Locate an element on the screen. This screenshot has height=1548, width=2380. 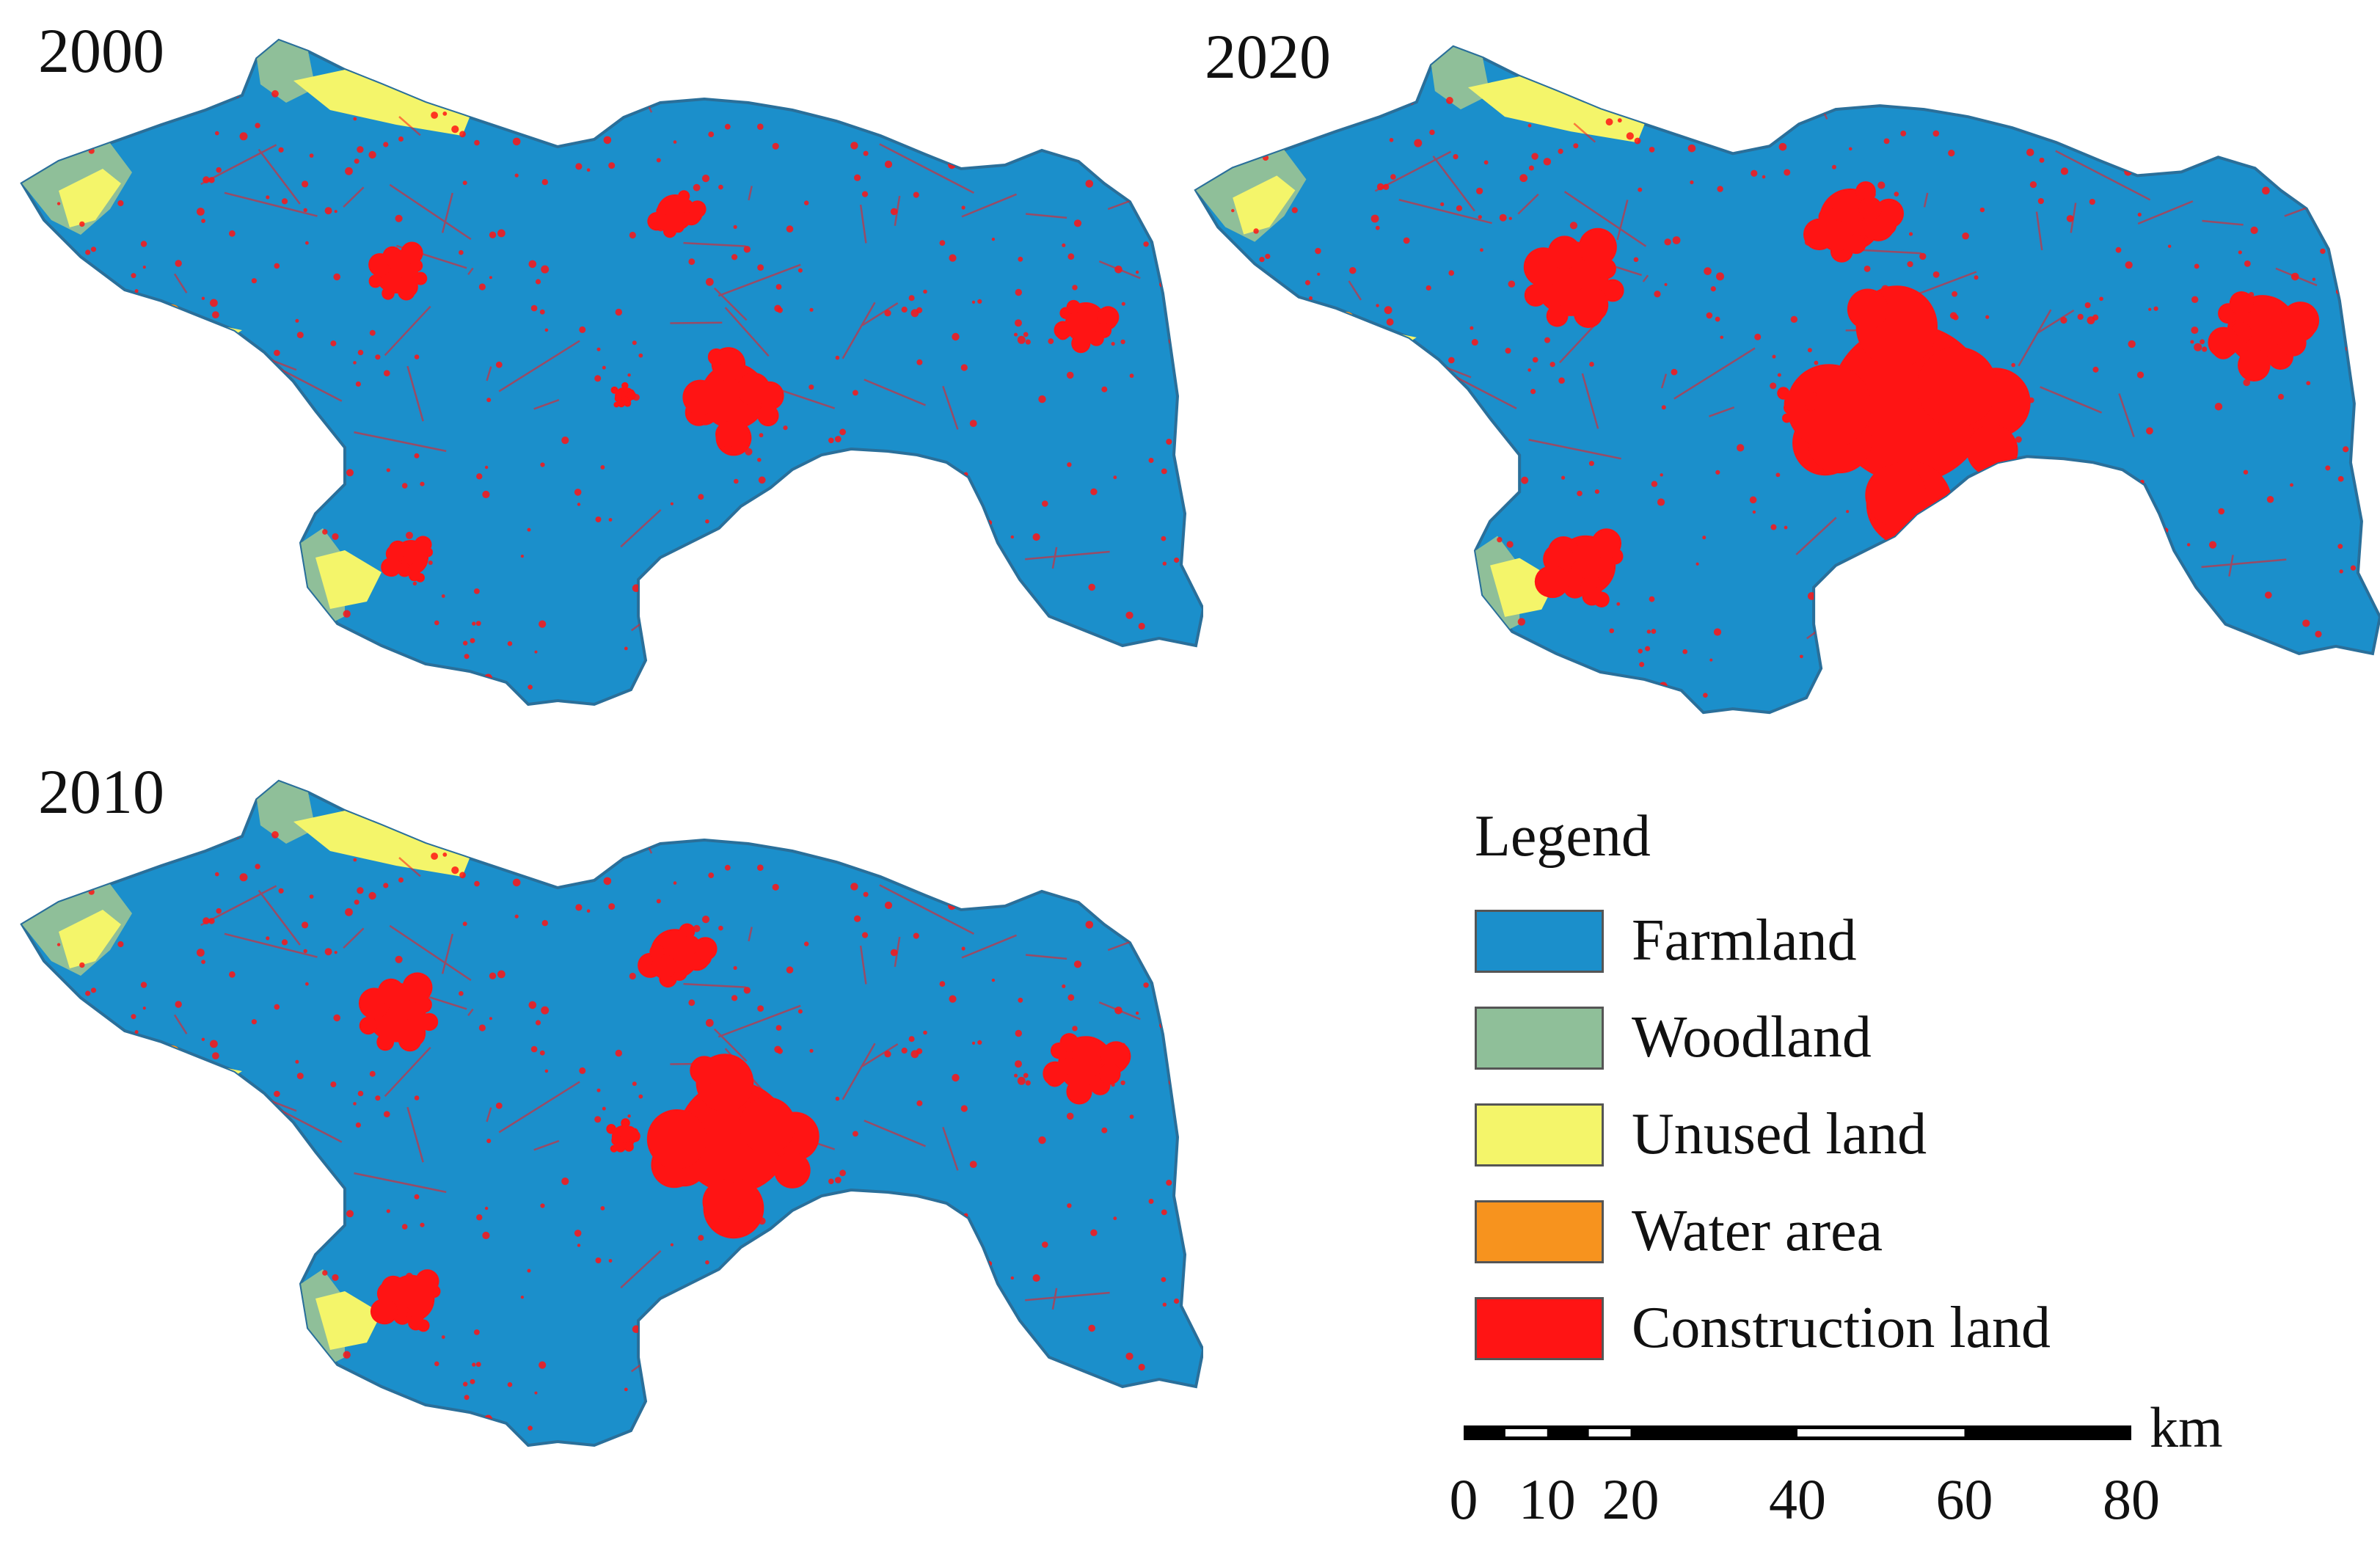
scale-tick-label: 0 is located at coordinates (1463, 1499).